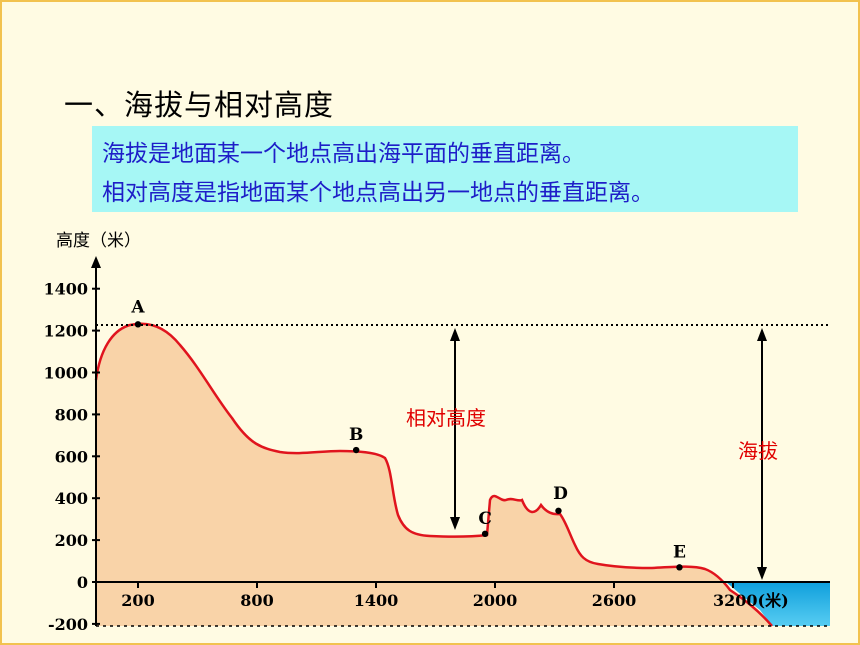 This screenshot has height=645, width=860. I want to click on sea-area, so click(778, 604).